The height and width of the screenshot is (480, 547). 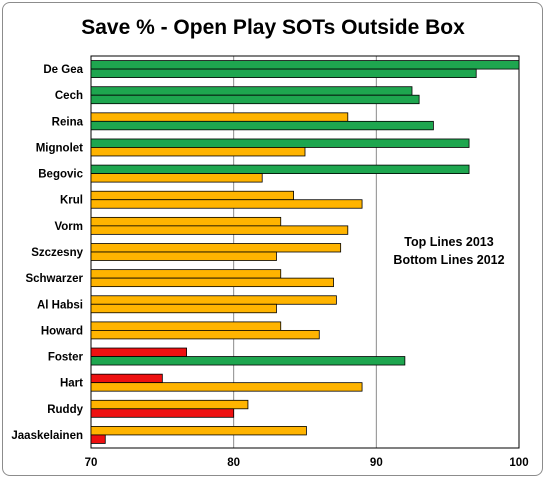 I want to click on bar-bottom-krul, so click(x=226, y=204).